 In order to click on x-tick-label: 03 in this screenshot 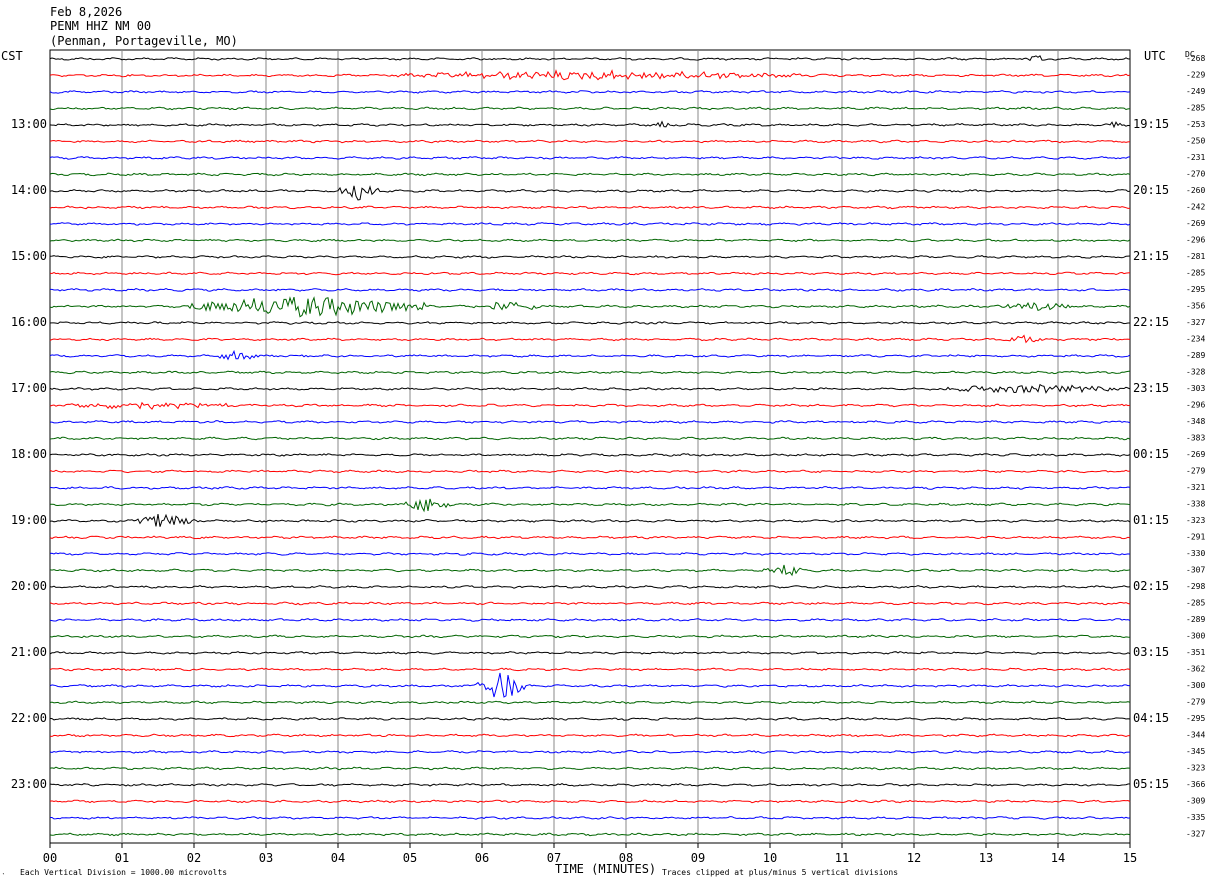, I will do `click(266, 858)`.